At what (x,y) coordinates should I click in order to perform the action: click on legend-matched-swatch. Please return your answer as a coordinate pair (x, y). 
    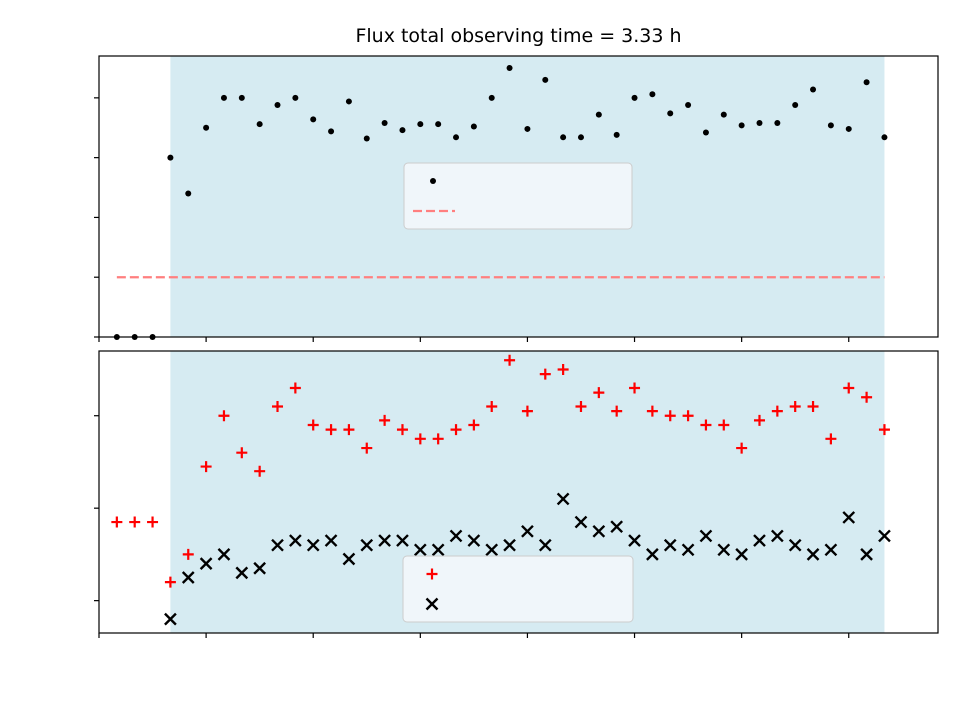
    Looking at the image, I should click on (432, 574).